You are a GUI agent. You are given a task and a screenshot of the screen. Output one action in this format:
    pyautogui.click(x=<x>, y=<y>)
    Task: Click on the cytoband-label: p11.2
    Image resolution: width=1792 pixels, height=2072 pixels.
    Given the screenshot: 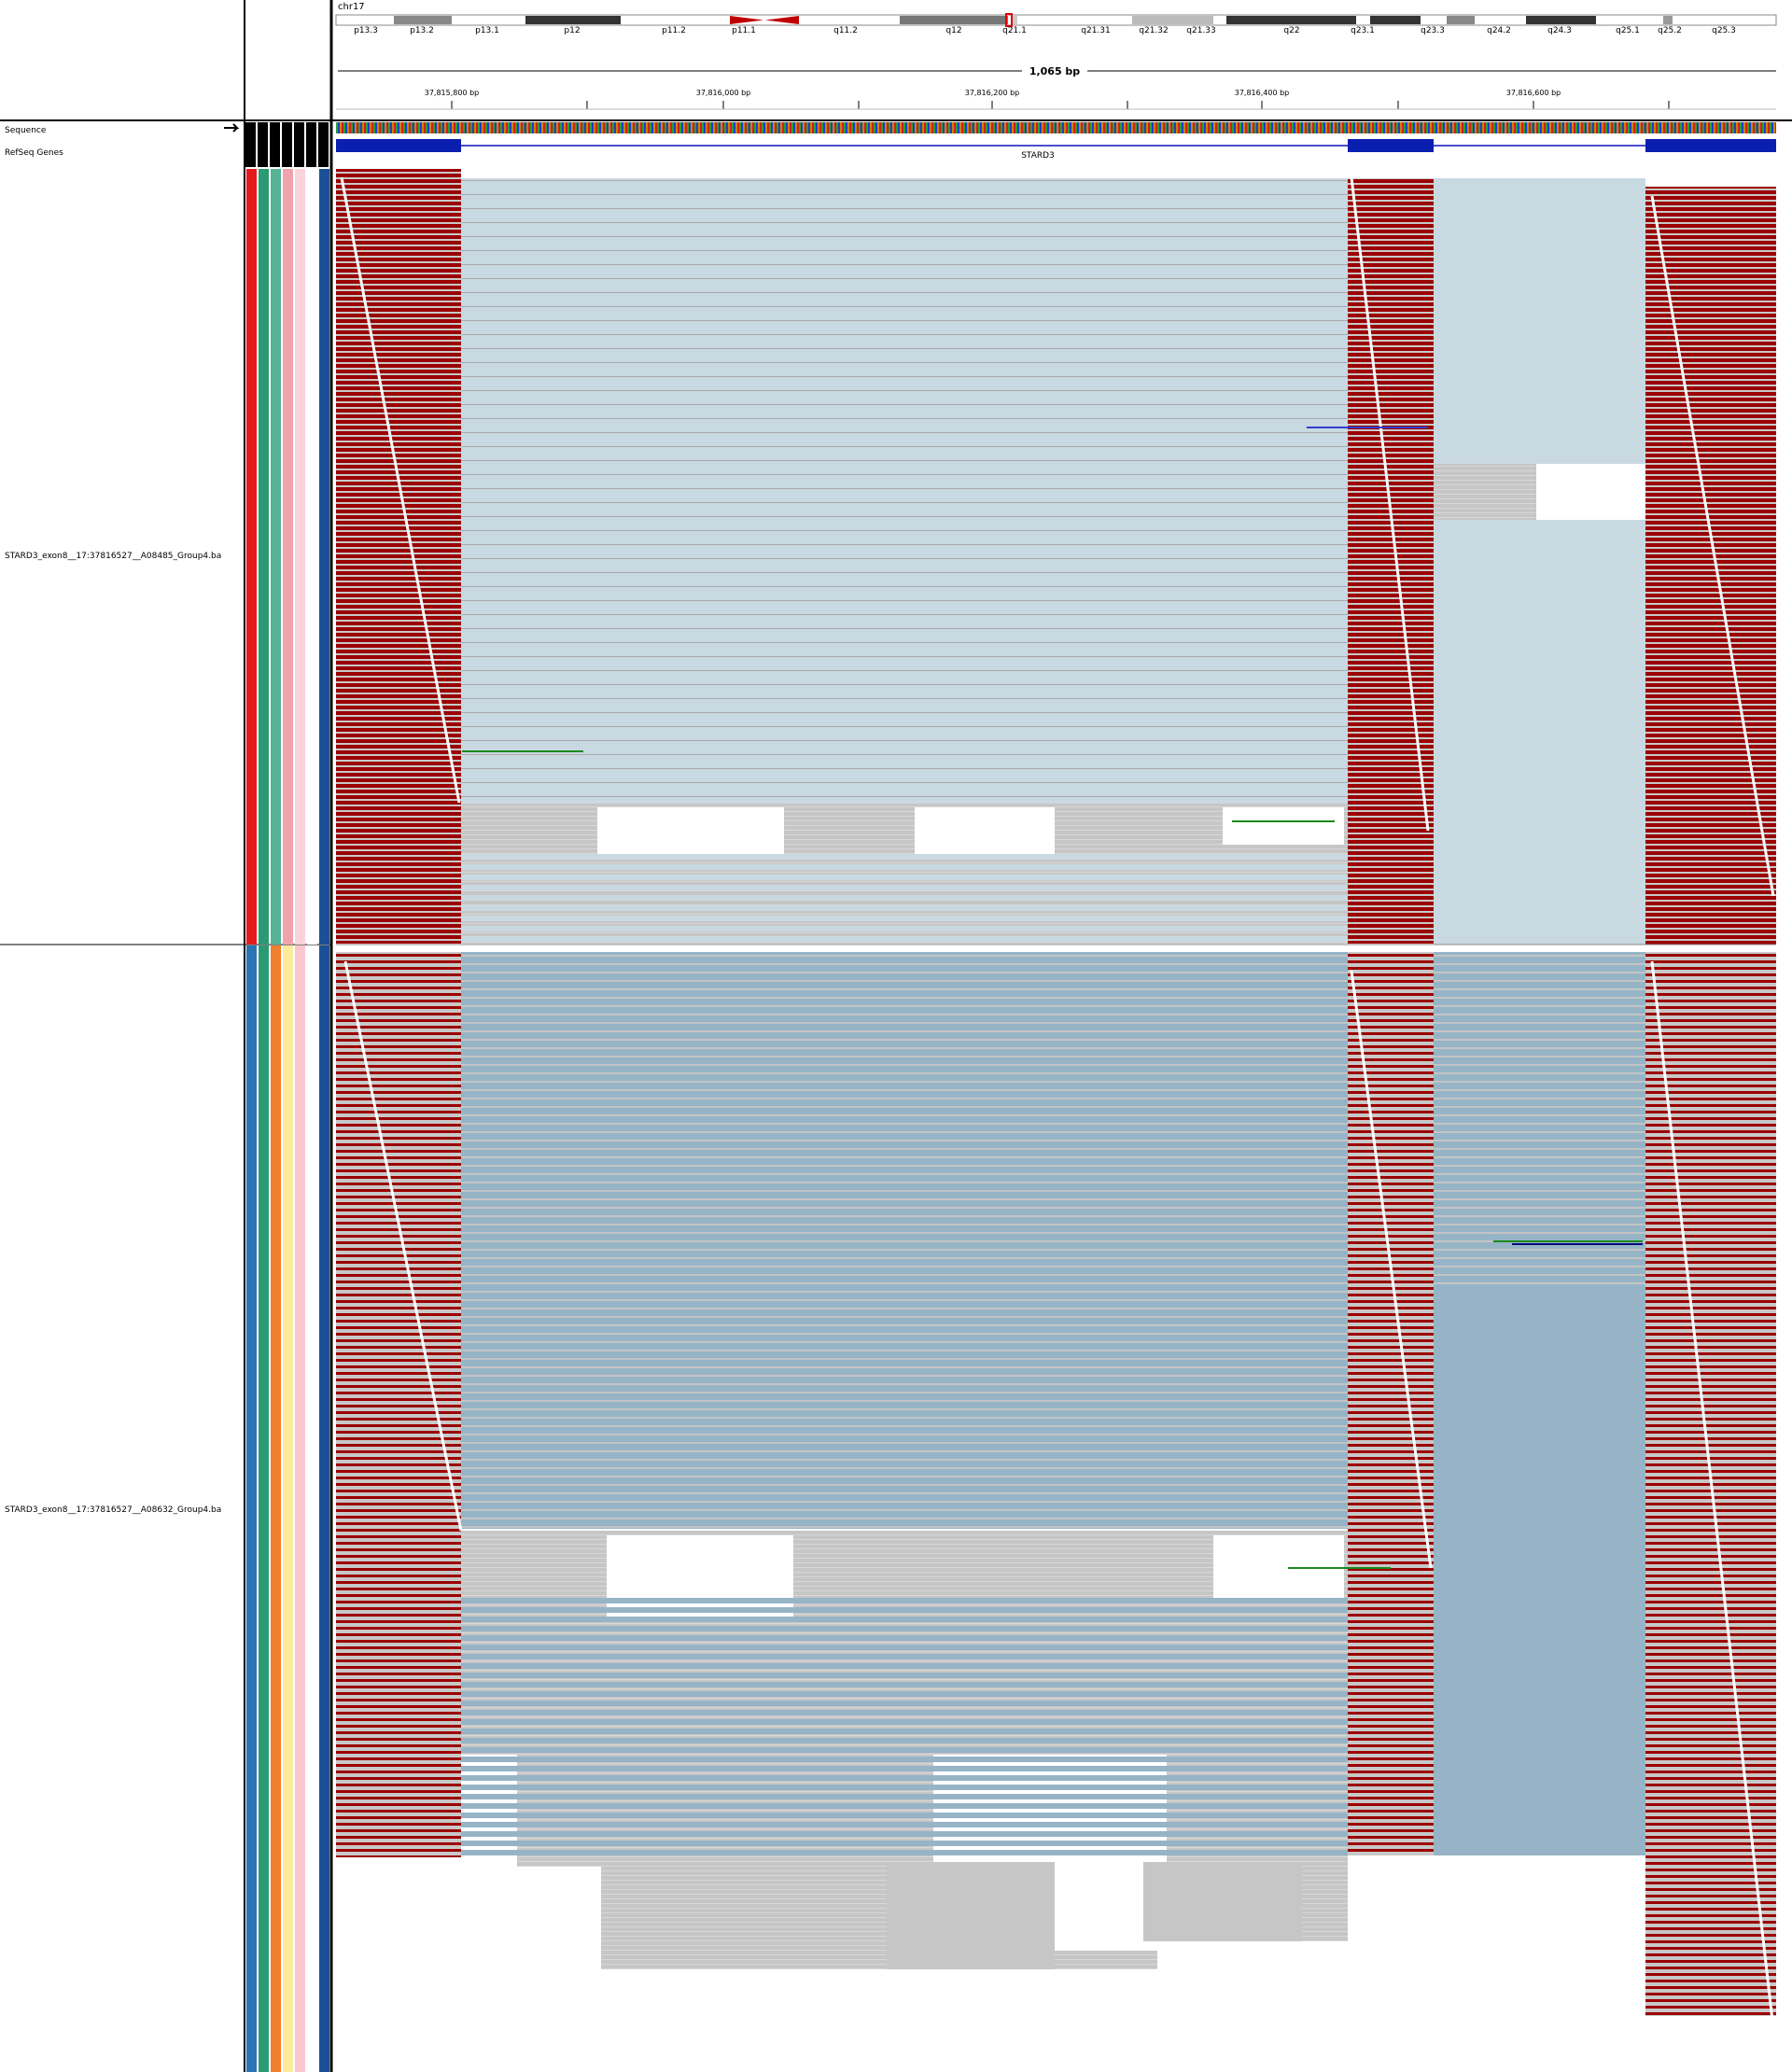 What is the action you would take?
    pyautogui.click(x=674, y=31)
    